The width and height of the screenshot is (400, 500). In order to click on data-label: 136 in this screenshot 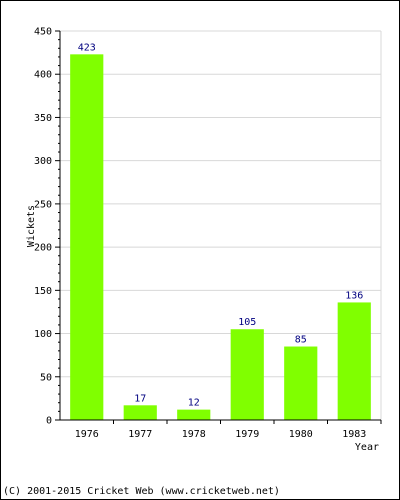, I will do `click(354, 295)`.